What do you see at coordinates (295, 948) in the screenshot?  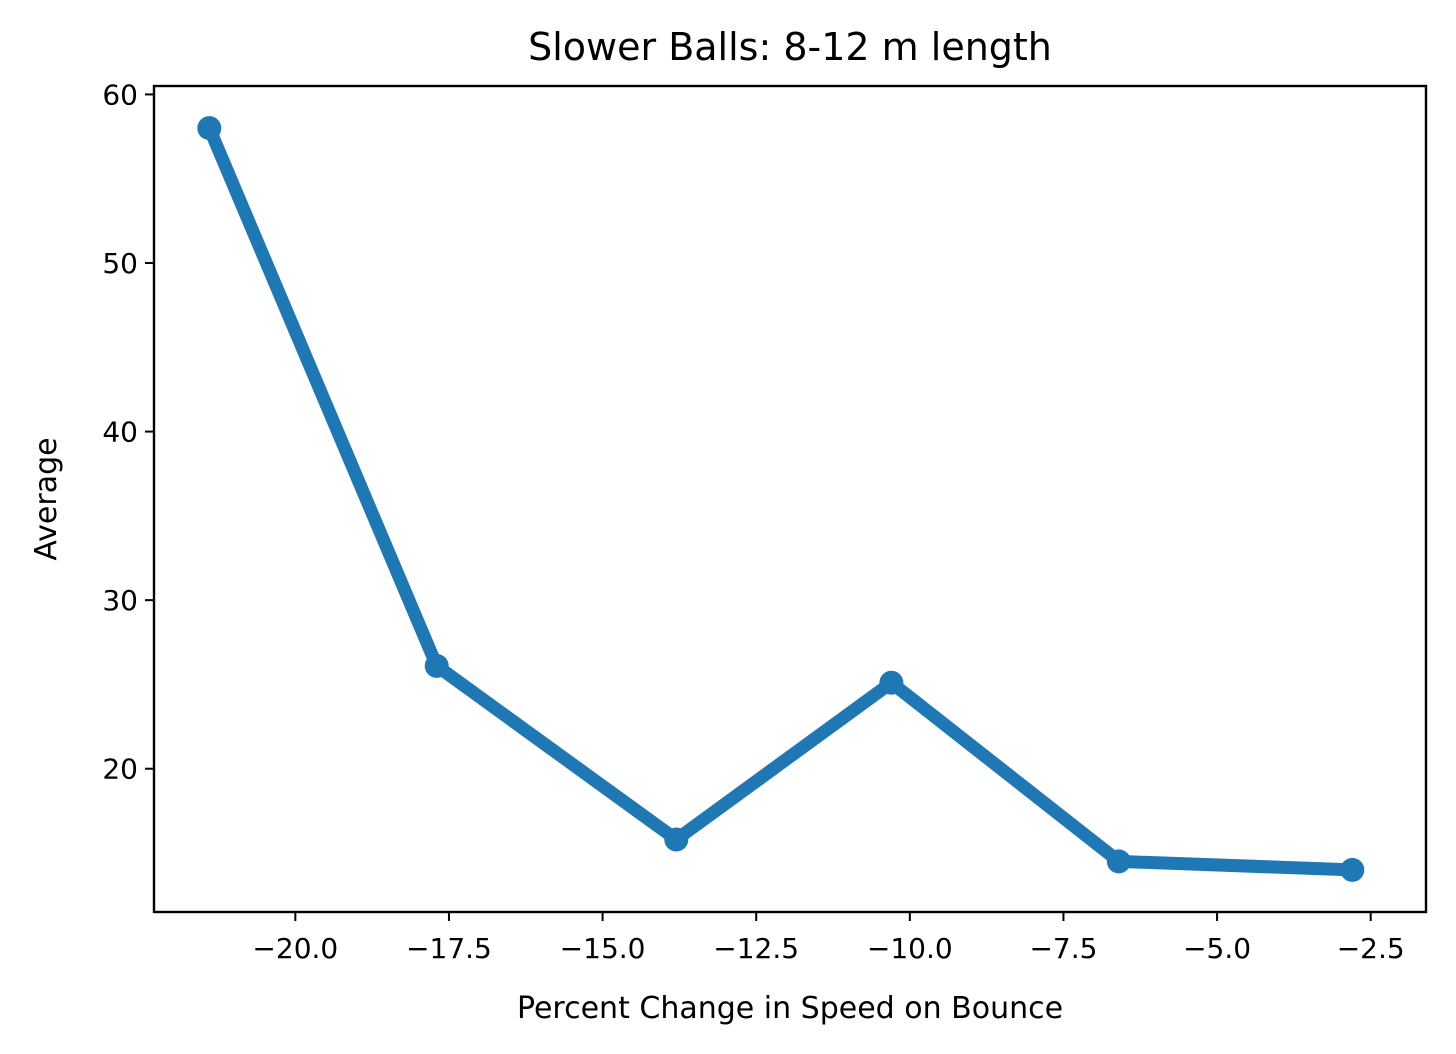 I see `x-tick-label: −20.0` at bounding box center [295, 948].